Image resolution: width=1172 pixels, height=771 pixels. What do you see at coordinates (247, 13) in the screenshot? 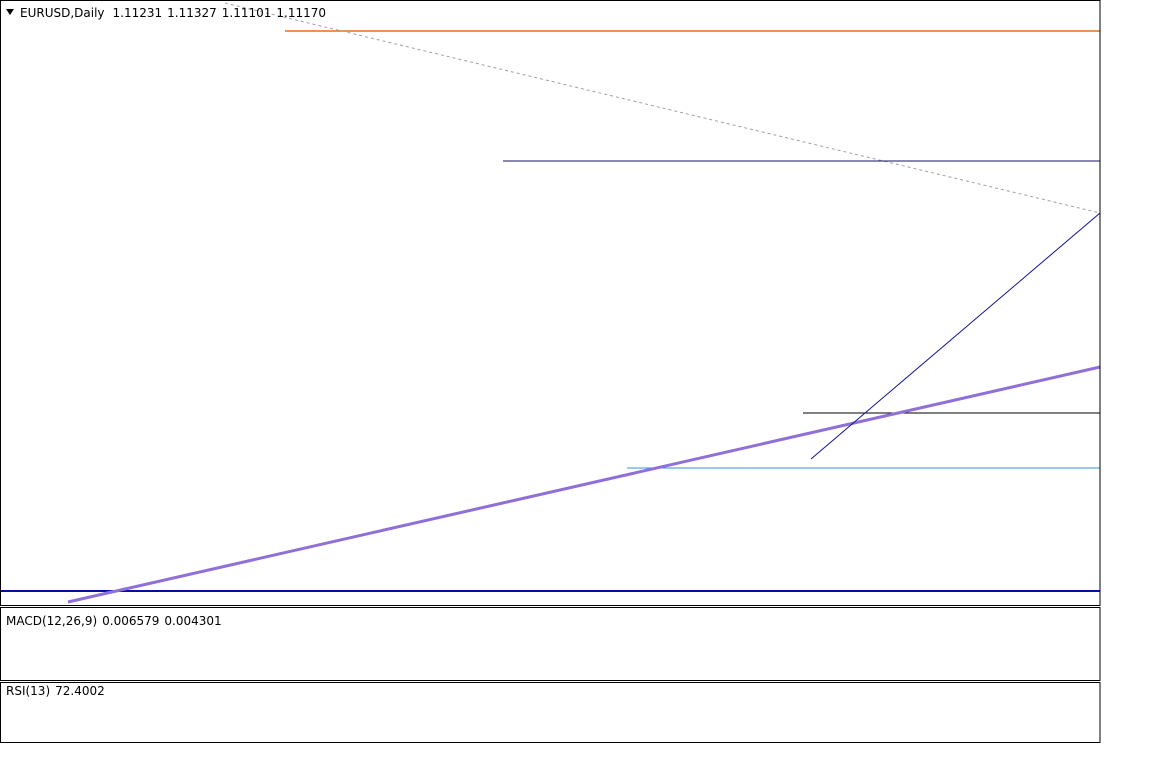
I see `low: 1.11101` at bounding box center [247, 13].